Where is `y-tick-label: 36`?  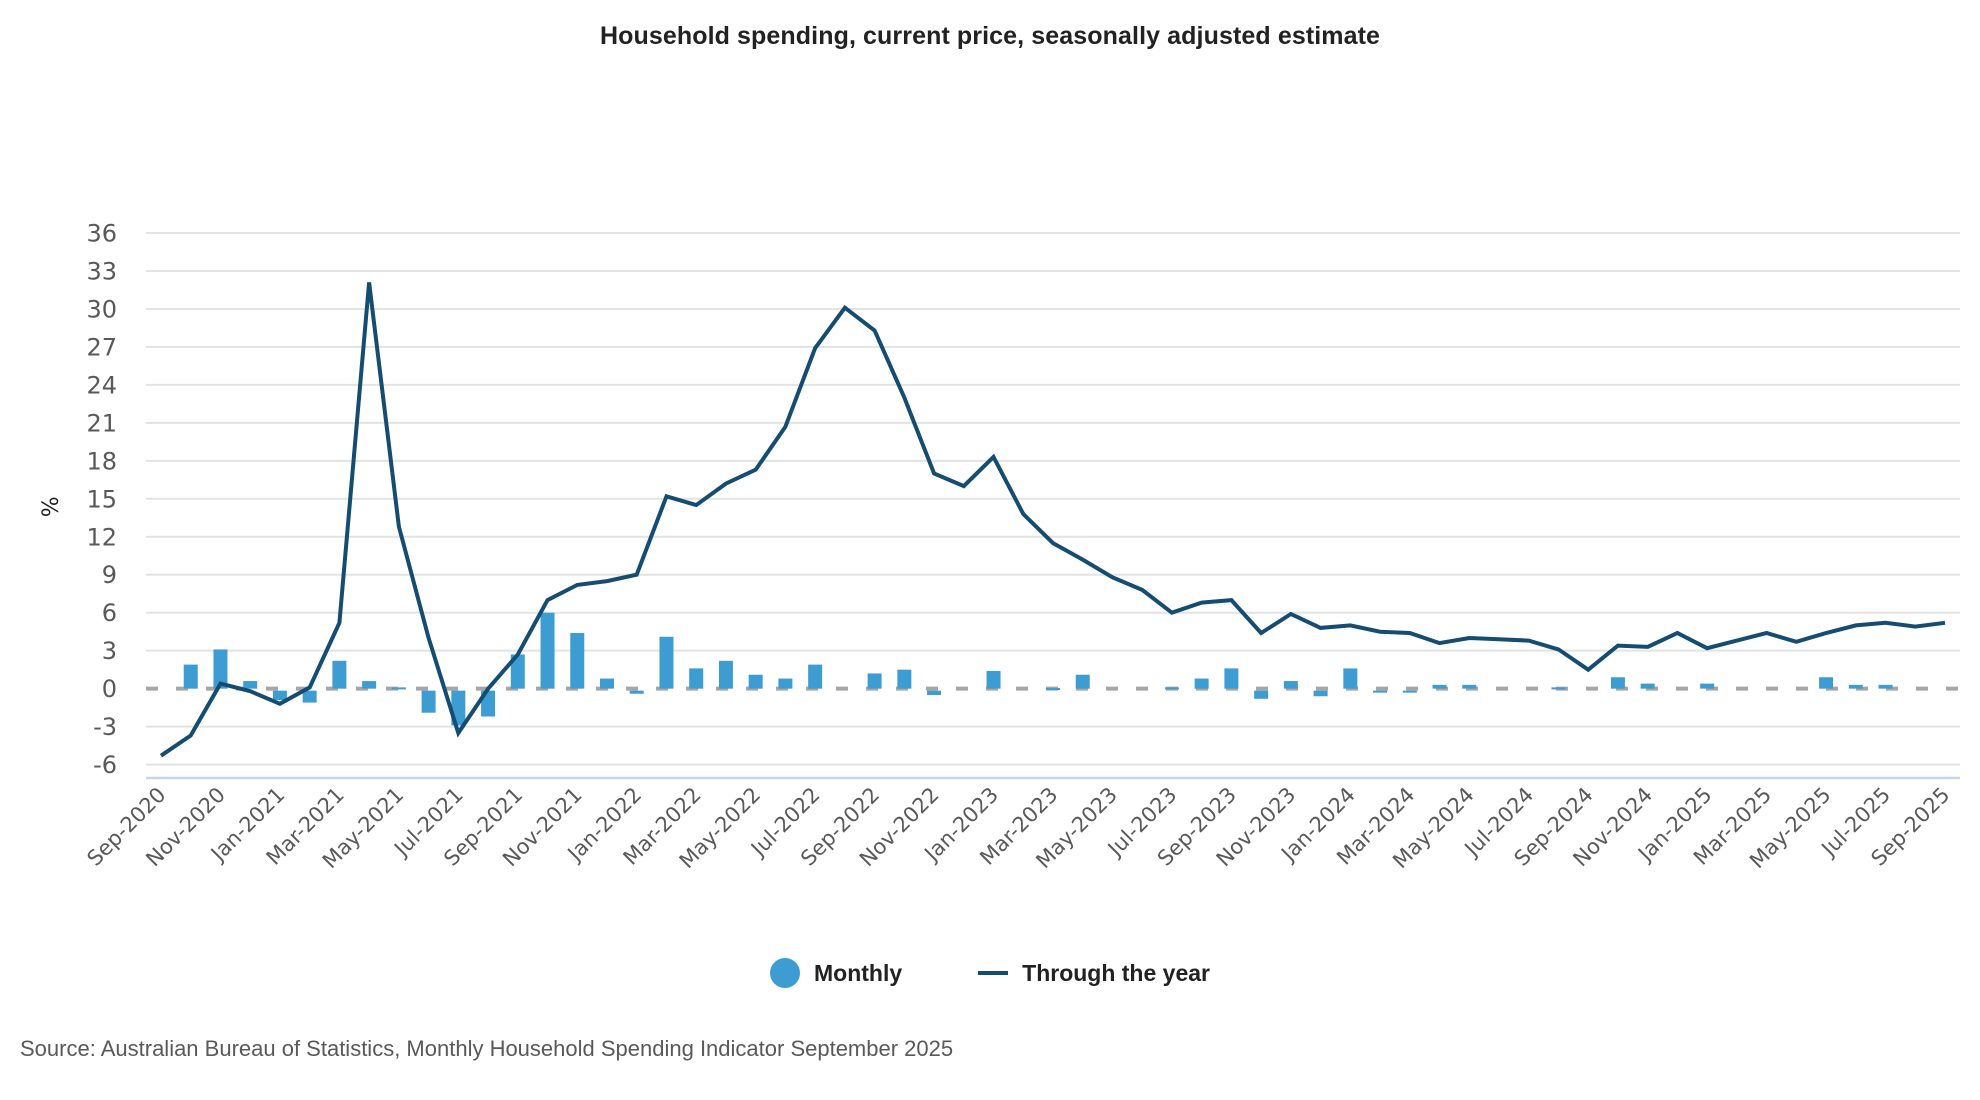 y-tick-label: 36 is located at coordinates (101, 234).